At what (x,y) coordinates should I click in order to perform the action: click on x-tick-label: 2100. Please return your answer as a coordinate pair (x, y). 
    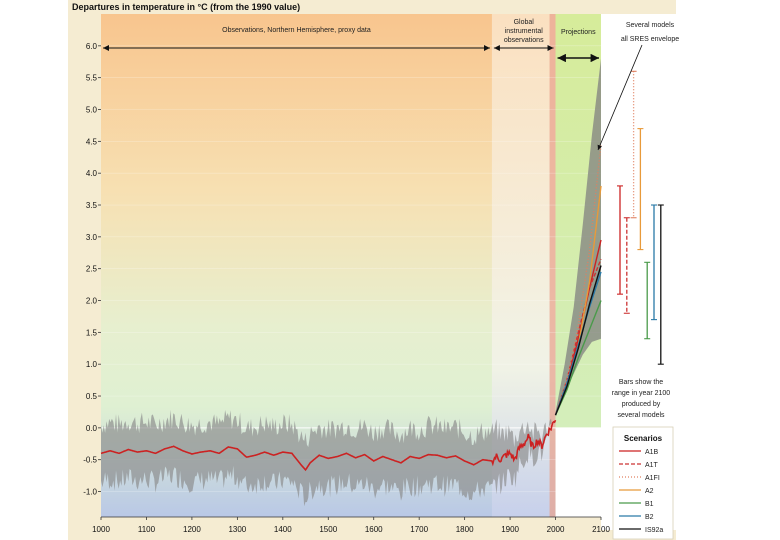
    Looking at the image, I should click on (601, 529).